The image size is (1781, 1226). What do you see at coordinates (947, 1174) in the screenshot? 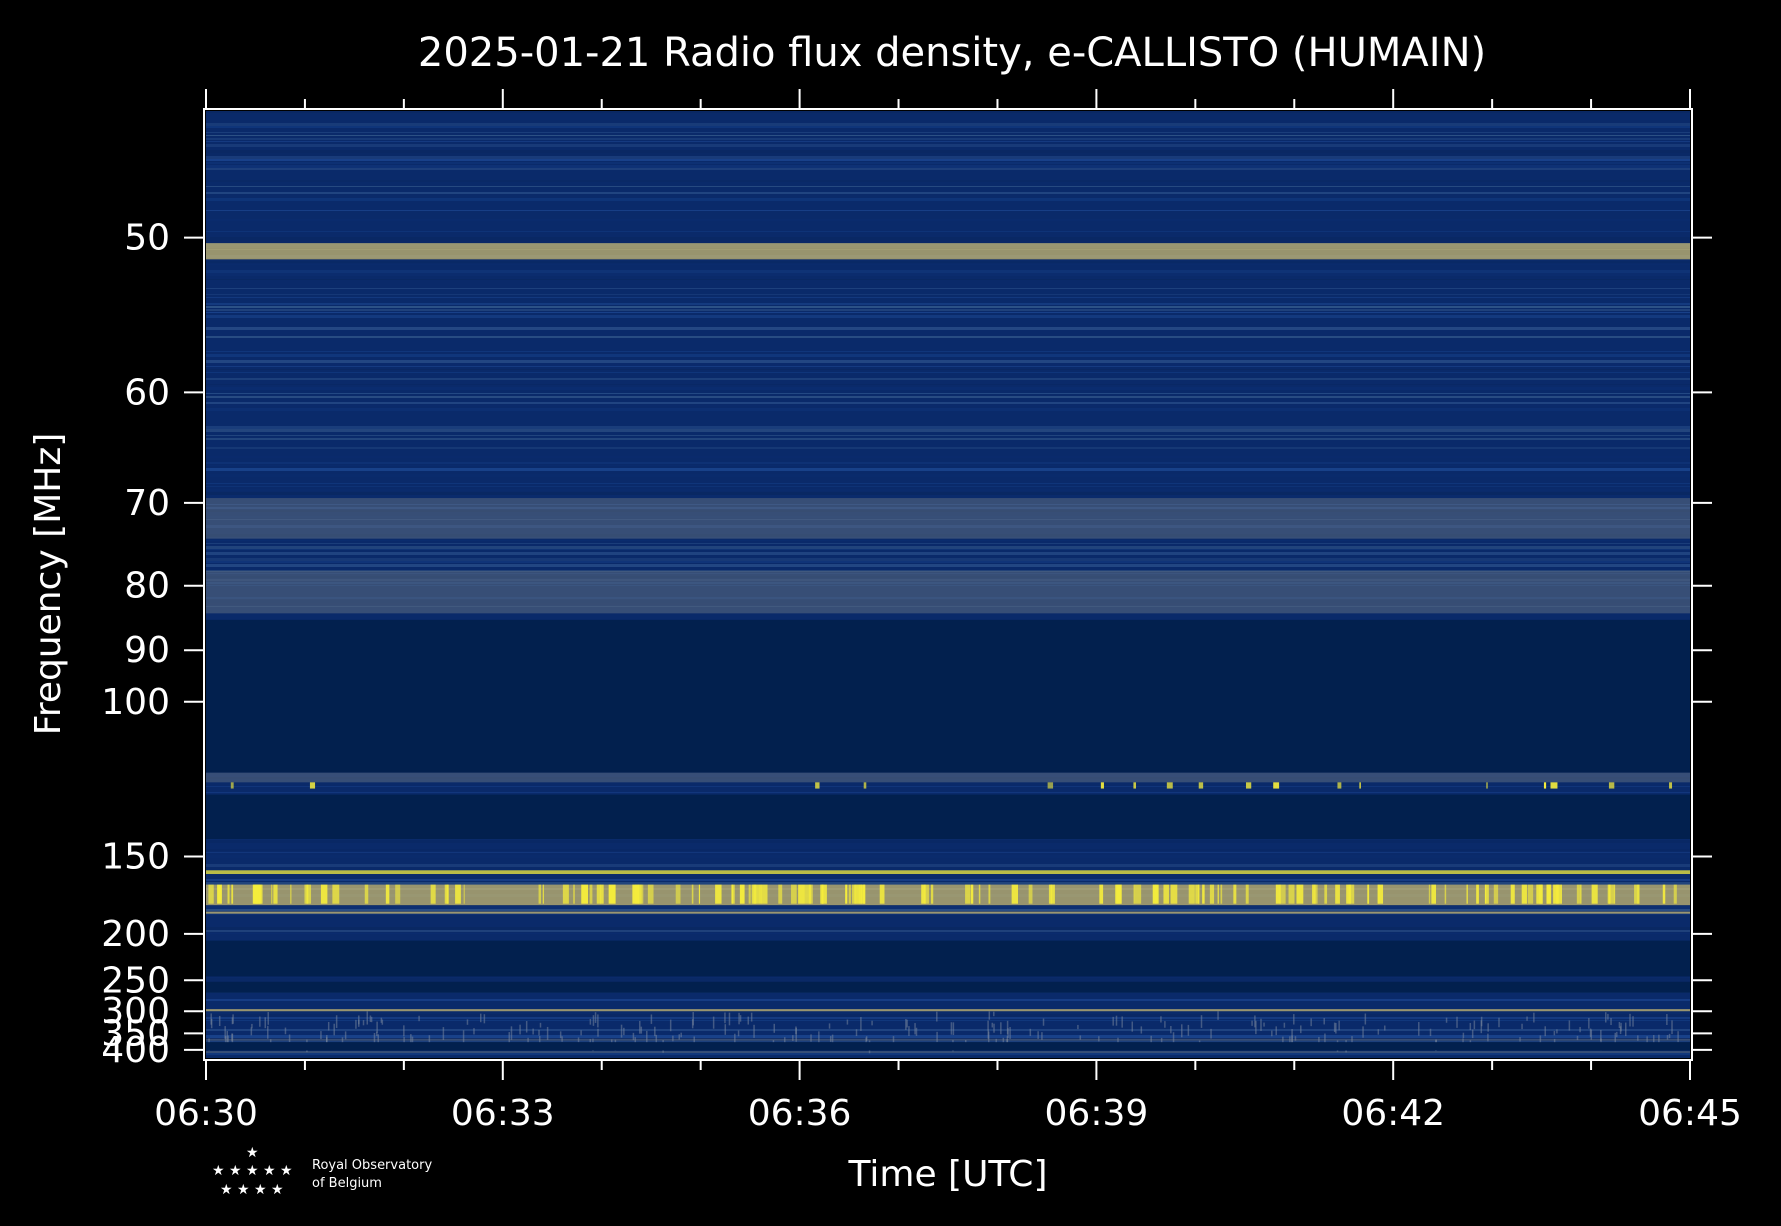
I see `x-axis-label: Time [UTC]` at bounding box center [947, 1174].